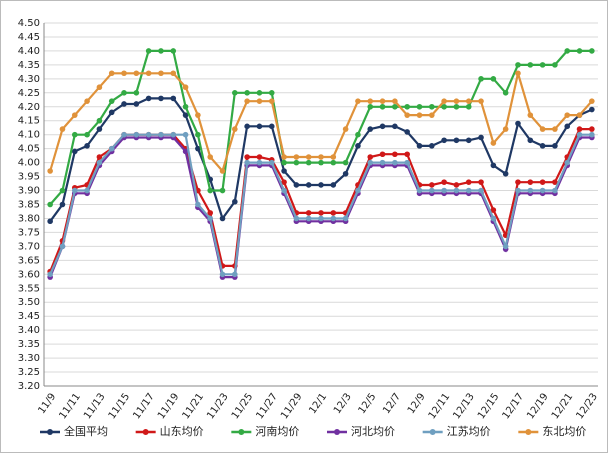  Describe the element at coordinates (29, 93) in the screenshot. I see `y-tick-label: 4.25` at that location.